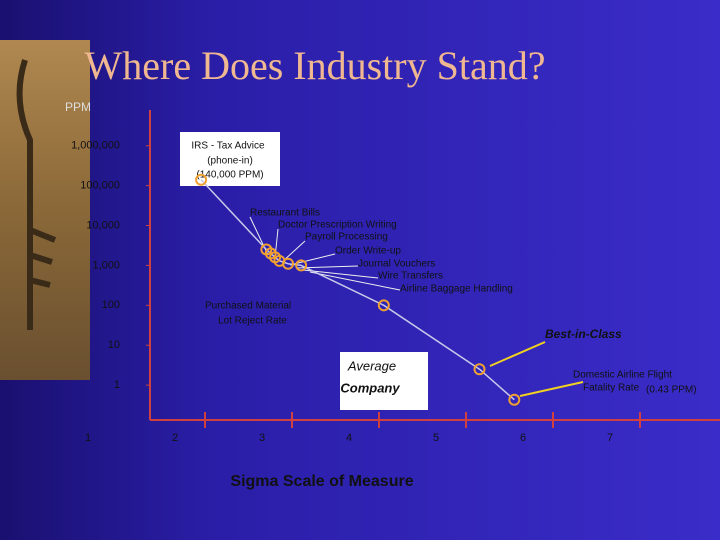 The width and height of the screenshot is (720, 540). Describe the element at coordinates (396, 264) in the screenshot. I see `annotation: Journal Vouchers` at that location.